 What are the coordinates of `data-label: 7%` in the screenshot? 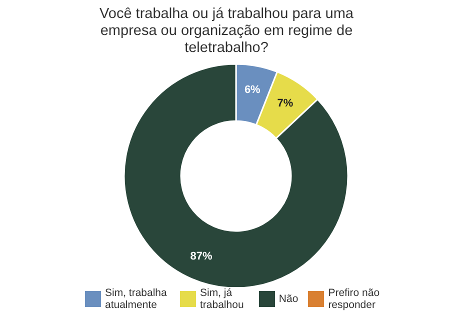 It's located at (285, 104).